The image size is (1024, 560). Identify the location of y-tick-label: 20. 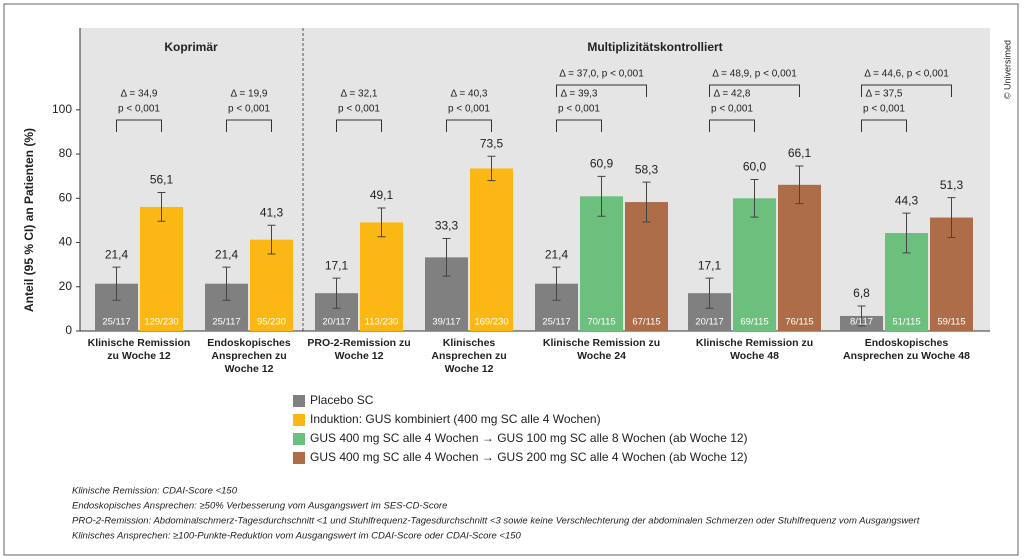
(66, 286).